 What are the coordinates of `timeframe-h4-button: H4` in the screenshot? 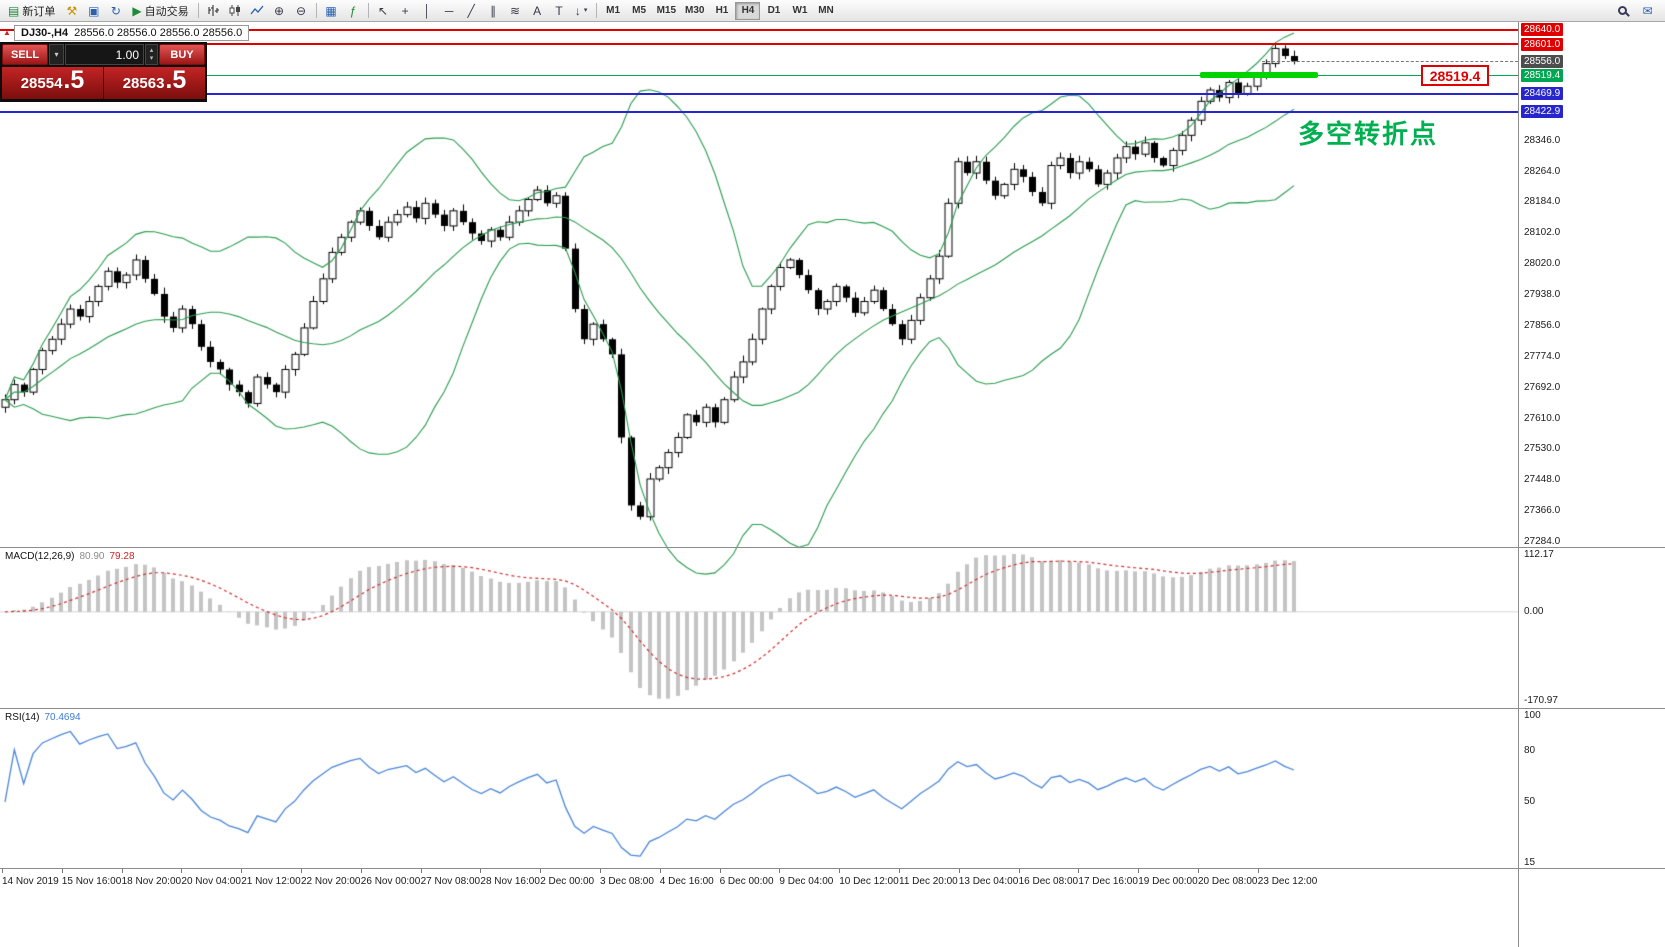 It's located at (748, 10).